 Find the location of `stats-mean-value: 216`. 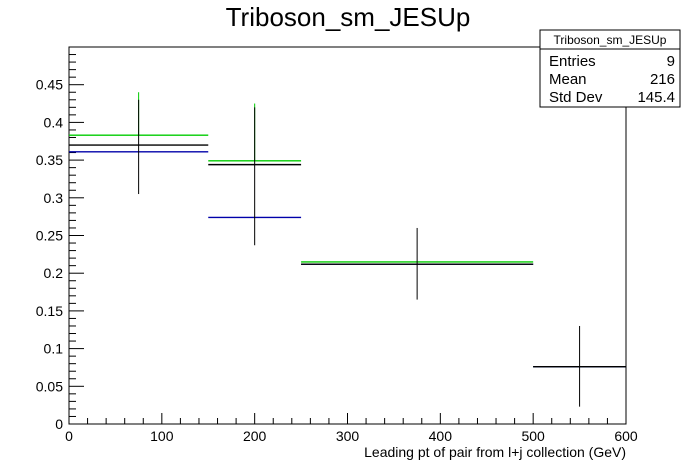

stats-mean-value: 216 is located at coordinates (662, 79).